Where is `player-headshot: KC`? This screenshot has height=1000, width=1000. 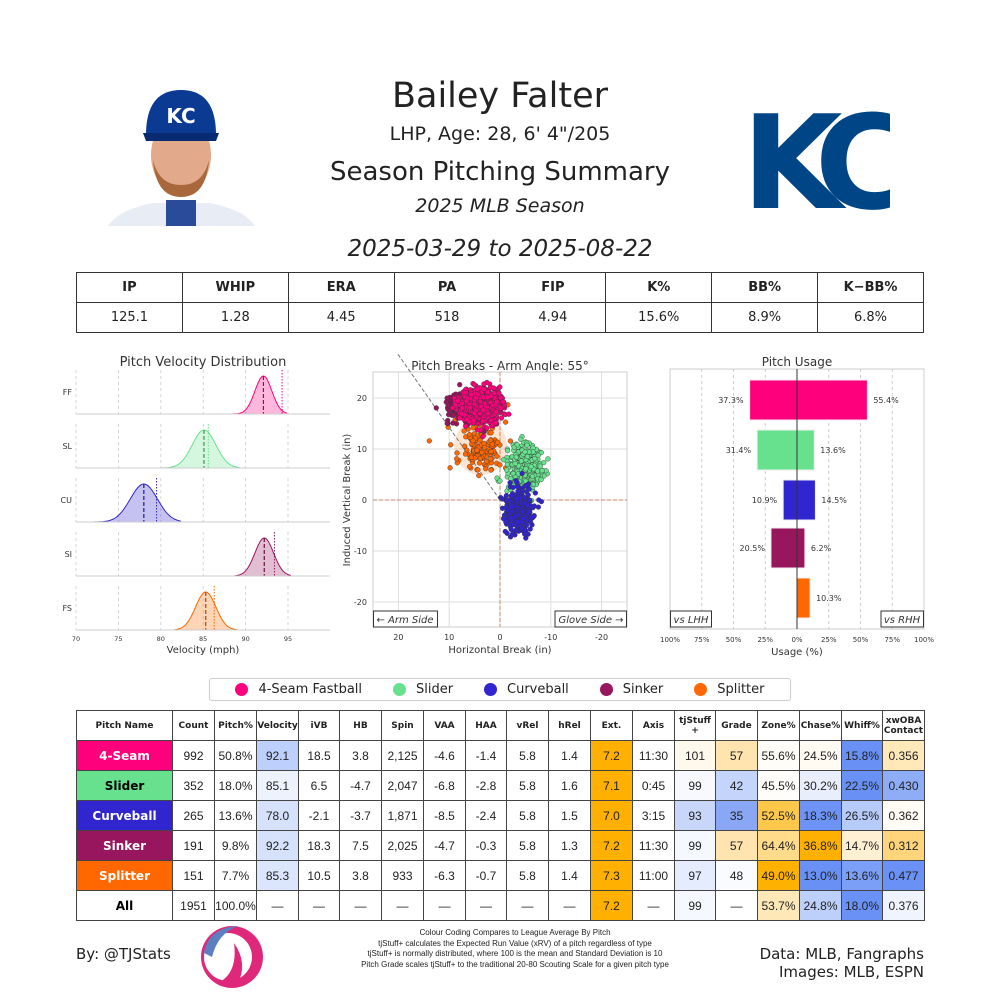
player-headshot: KC is located at coordinates (181, 158).